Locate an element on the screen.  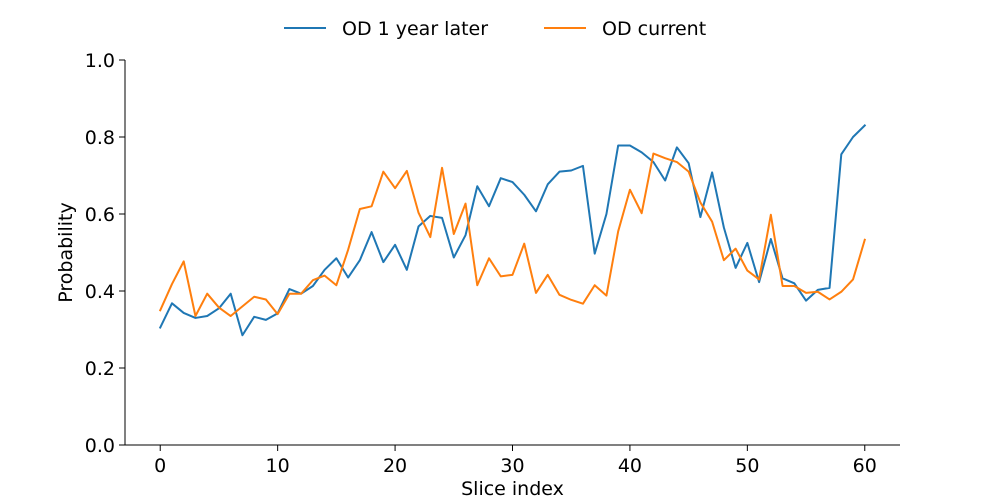
y-tick-label: 0.2 is located at coordinates (100, 369).